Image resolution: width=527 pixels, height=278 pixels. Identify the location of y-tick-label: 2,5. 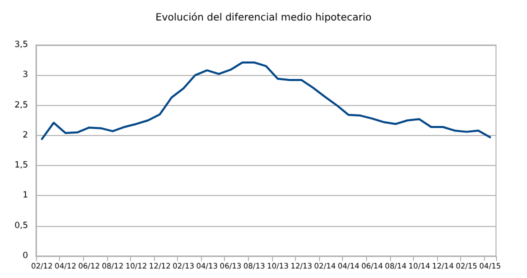
(21, 105).